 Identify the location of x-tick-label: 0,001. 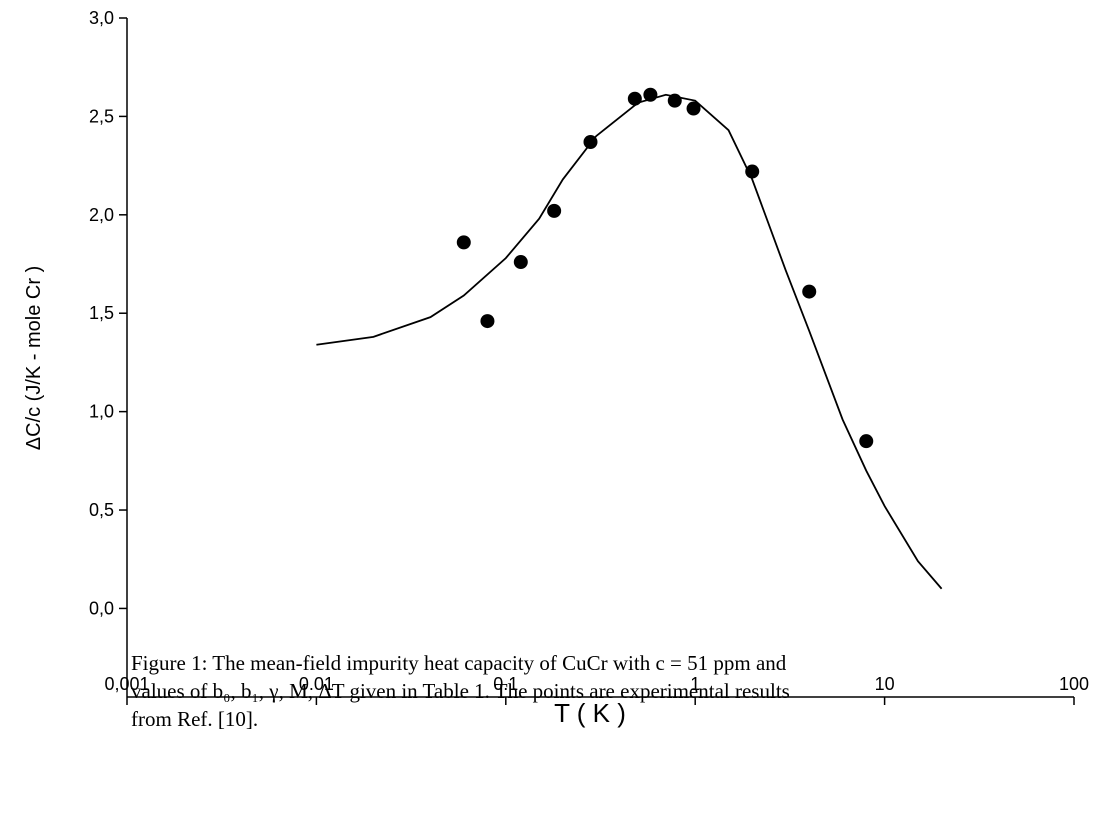
(126, 684).